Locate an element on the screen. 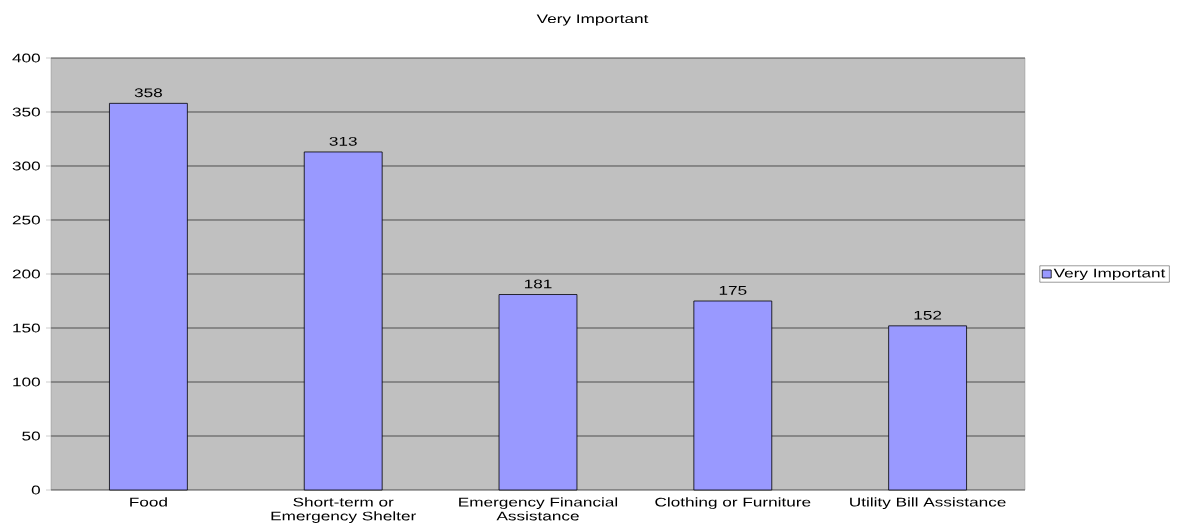 Image resolution: width=1185 pixels, height=531 pixels. x-tick-label: Short-term or Emergency Shelter is located at coordinates (343, 510).